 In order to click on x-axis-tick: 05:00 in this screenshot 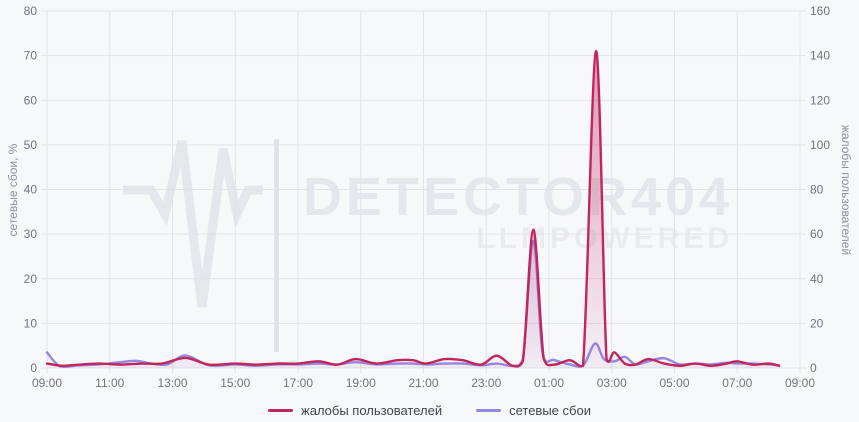, I will do `click(674, 383)`.